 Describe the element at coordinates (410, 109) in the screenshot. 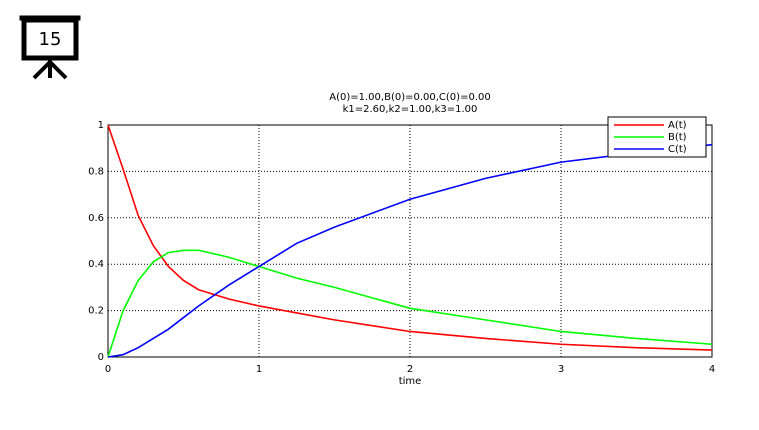

I see `chart-subtitle: k1=2.60,k2=1.00,k3=1.00` at that location.